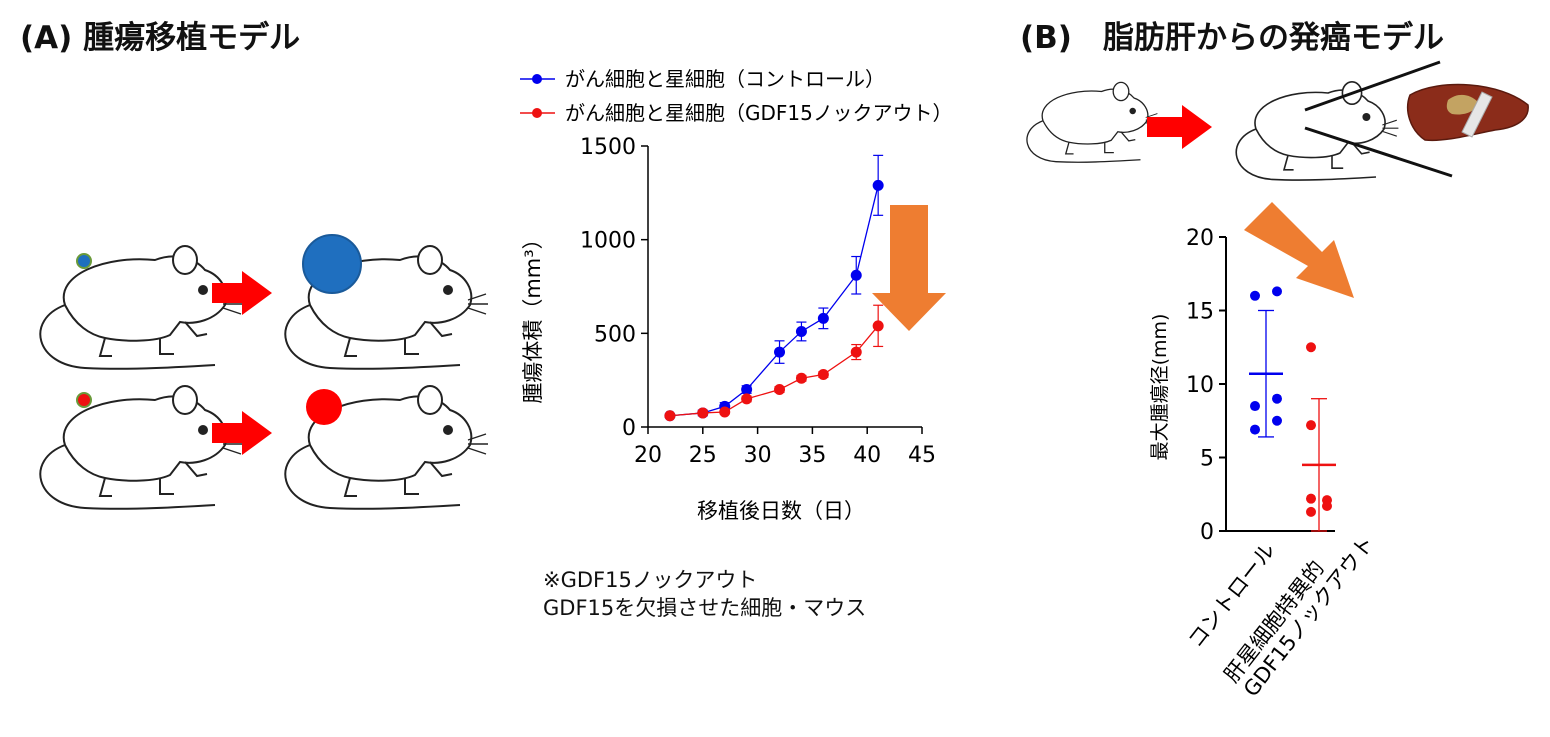 The image size is (1550, 737). Describe the element at coordinates (705, 608) in the screenshot. I see `note-line-2: GDF15を欠損させた細胞・マウス` at that location.